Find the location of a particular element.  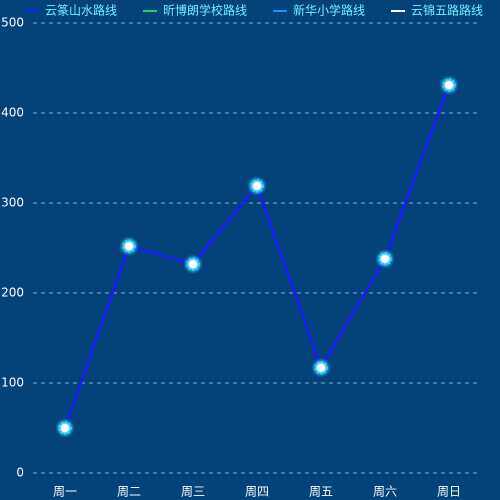

x-tick-label: 周四 is located at coordinates (257, 492).